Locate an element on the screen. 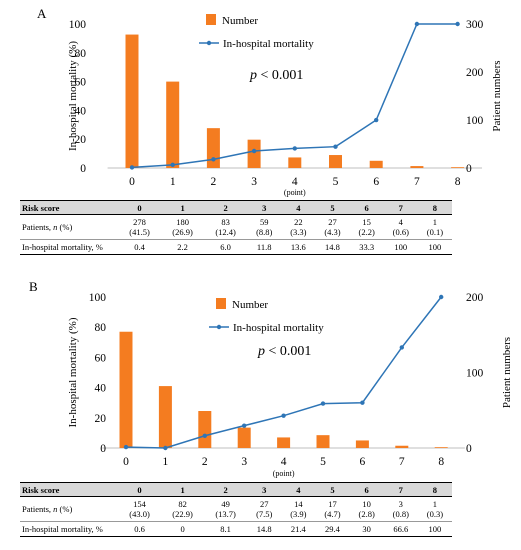 The height and width of the screenshot is (550, 521). risk-score-1: 1 is located at coordinates (183, 207).